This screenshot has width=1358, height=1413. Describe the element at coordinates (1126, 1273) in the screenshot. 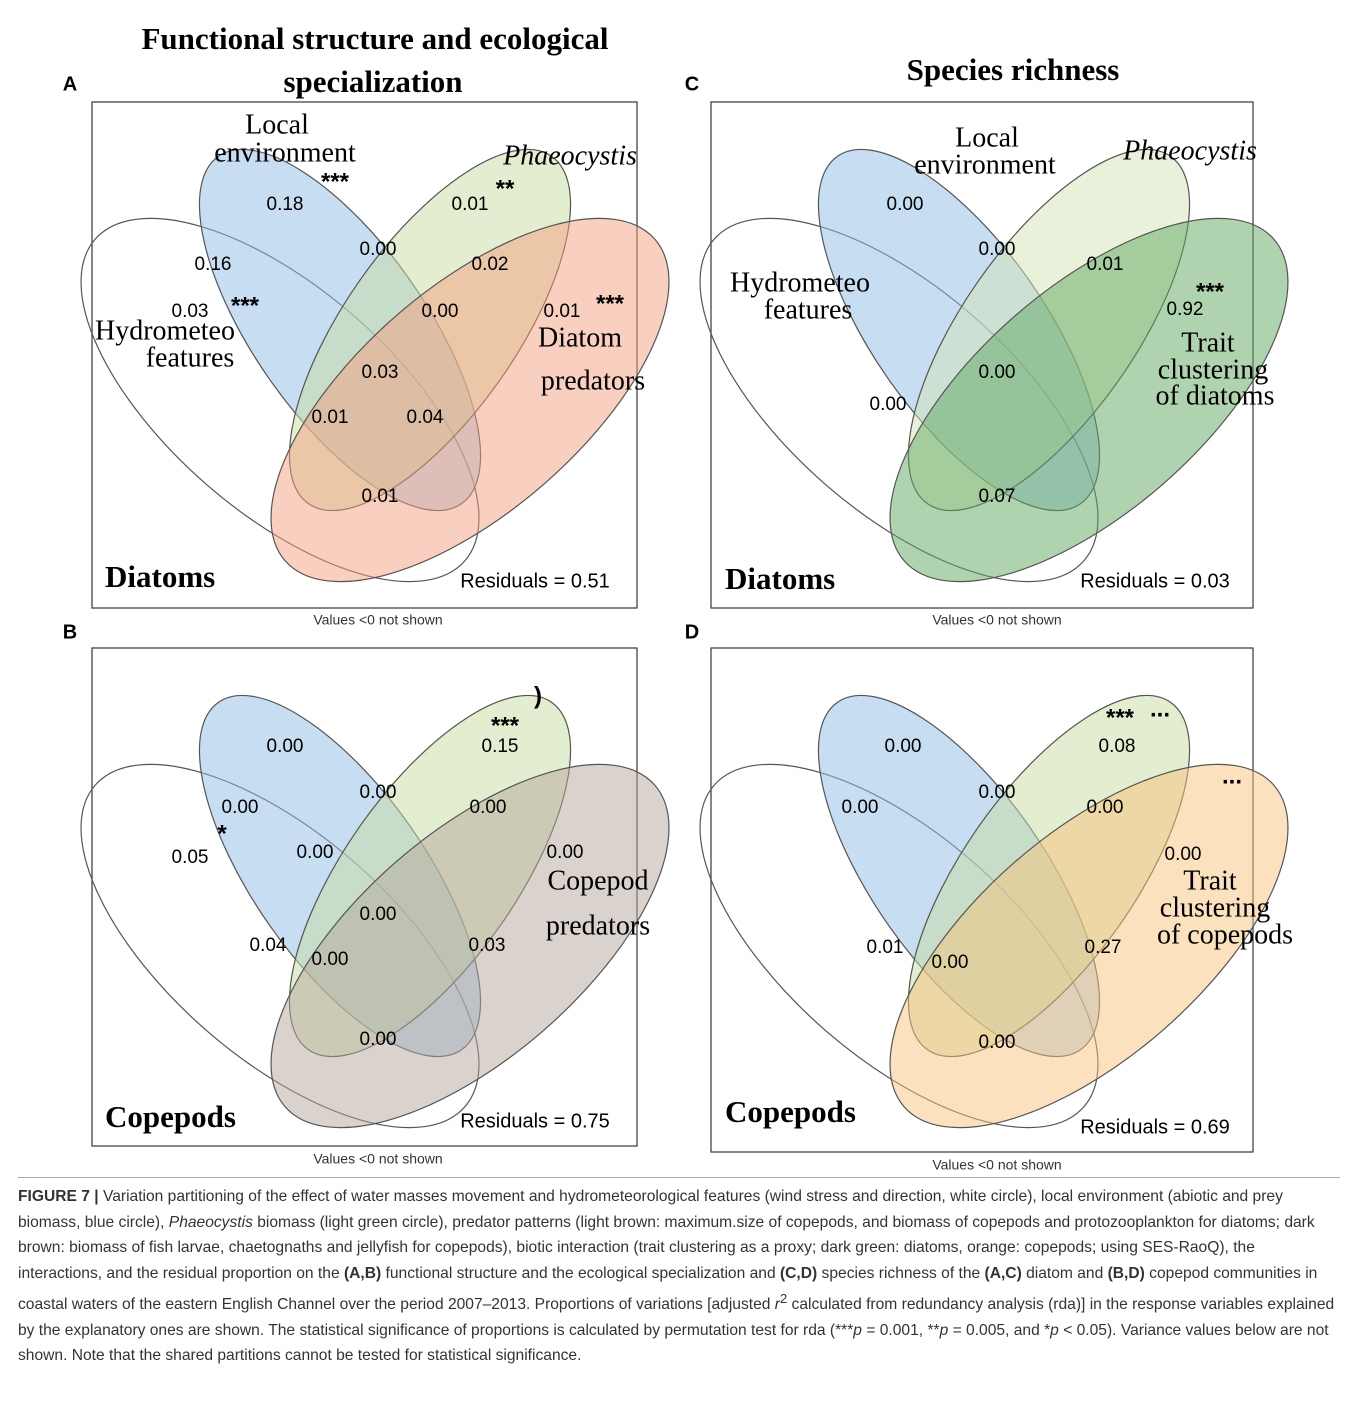

I see `caption-text: (B,D)` at that location.